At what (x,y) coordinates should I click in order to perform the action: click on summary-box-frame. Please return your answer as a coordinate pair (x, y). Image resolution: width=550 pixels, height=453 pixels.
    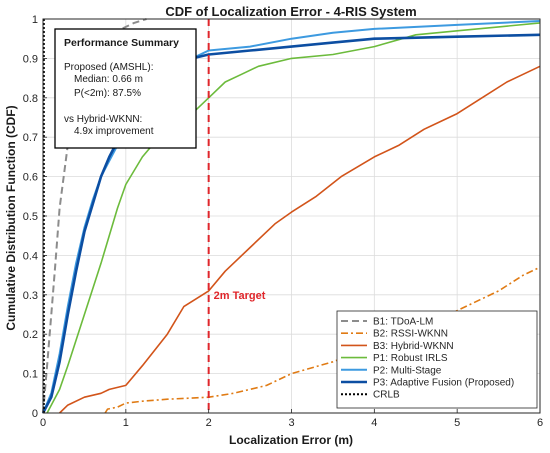
    Looking at the image, I should click on (125, 88).